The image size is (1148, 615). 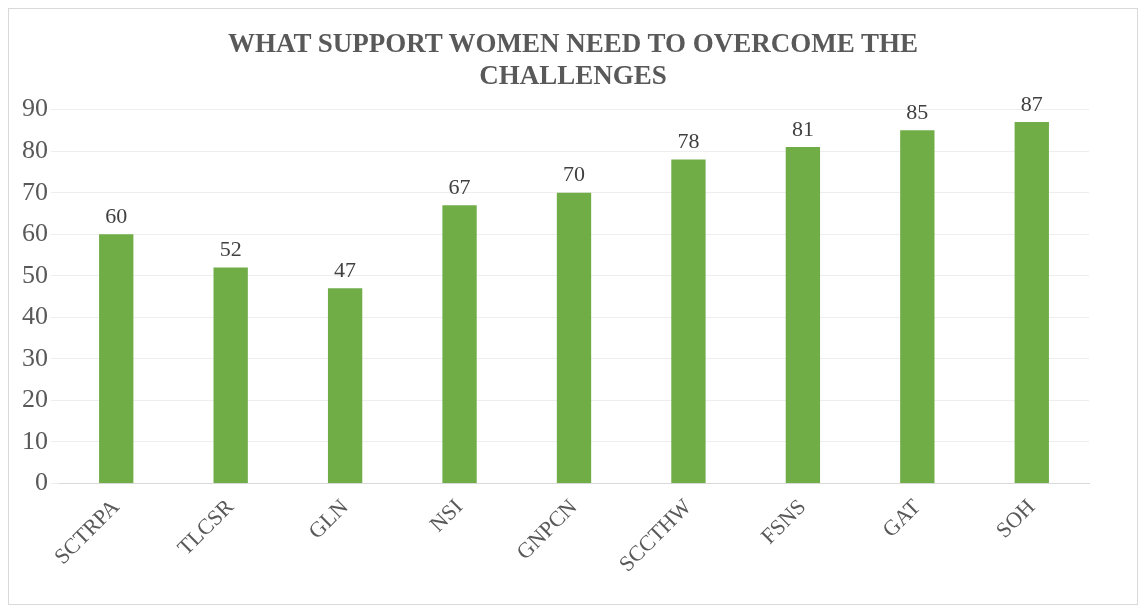 What do you see at coordinates (35, 316) in the screenshot?
I see `y-tick-label: 40` at bounding box center [35, 316].